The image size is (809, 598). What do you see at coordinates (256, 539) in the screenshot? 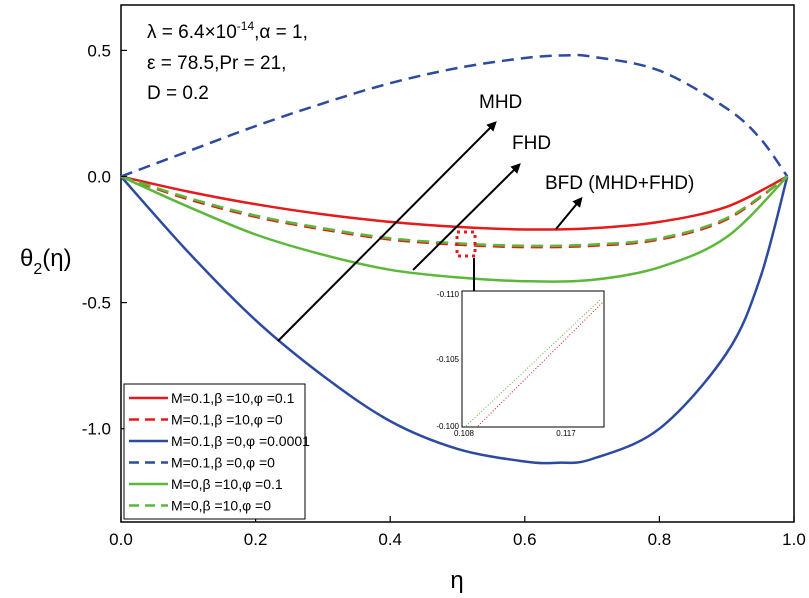
I see `x-tick-label-1: 0.2` at bounding box center [256, 539].